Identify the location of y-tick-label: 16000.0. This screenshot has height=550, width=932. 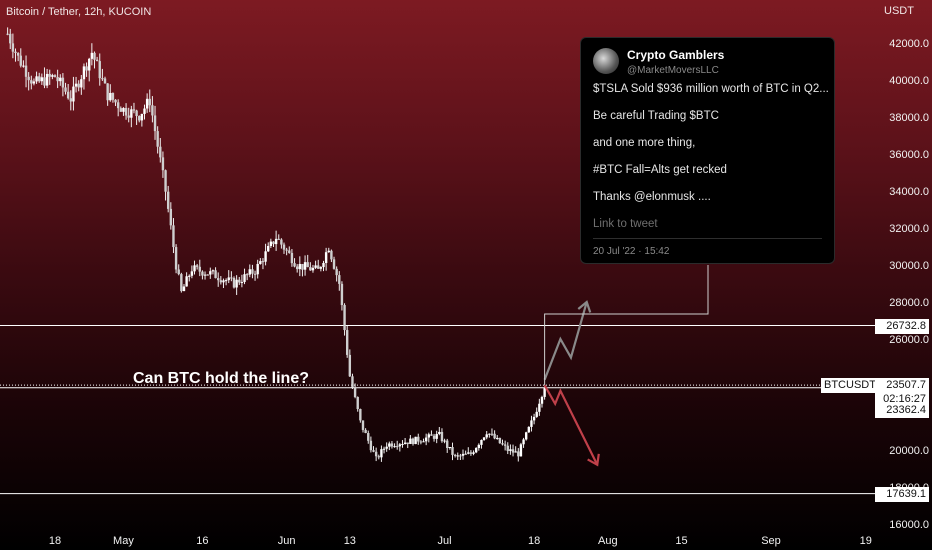
(909, 525).